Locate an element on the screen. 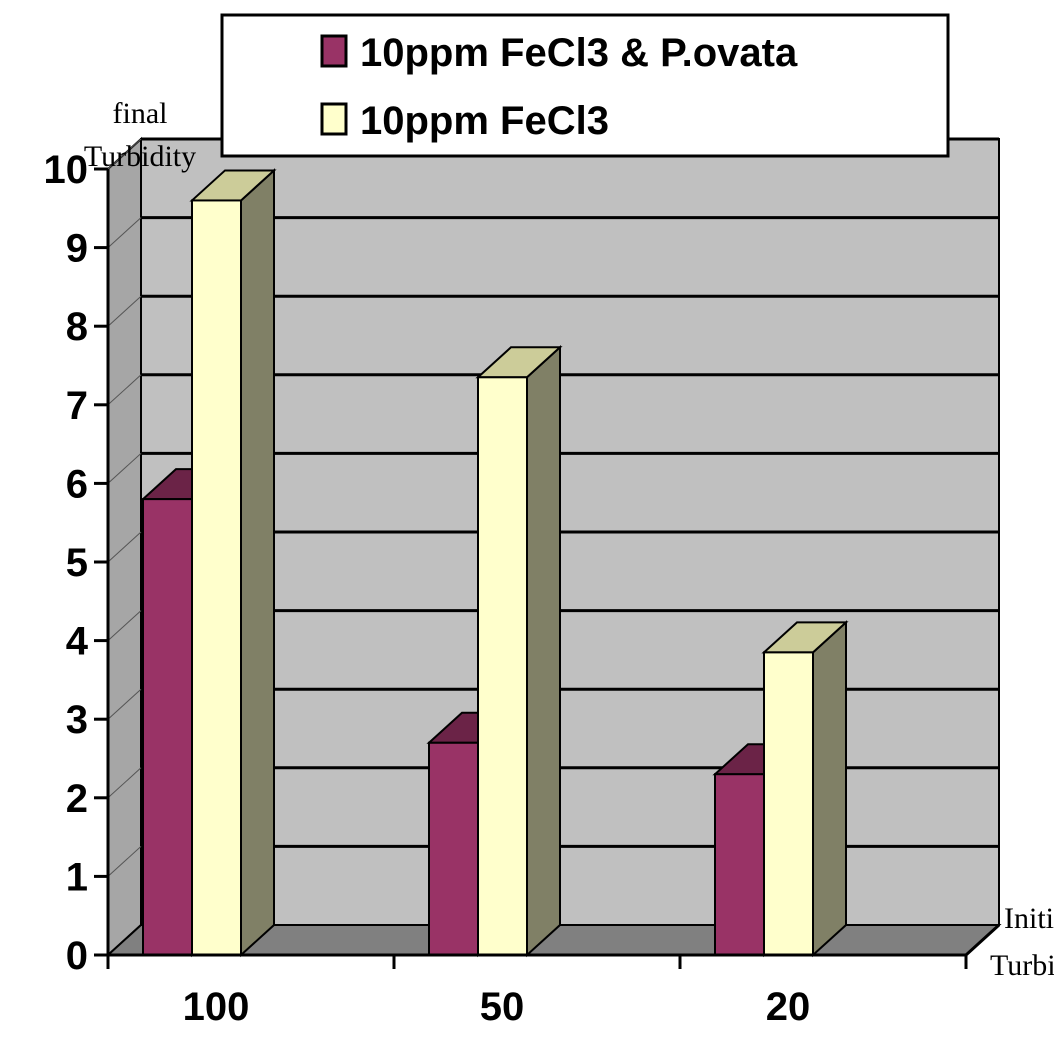 Image resolution: width=1054 pixels, height=1061 pixels. y-tick-labels: 0 1 2 3 4 5 6 7 8 9 10 is located at coordinates (66, 563).